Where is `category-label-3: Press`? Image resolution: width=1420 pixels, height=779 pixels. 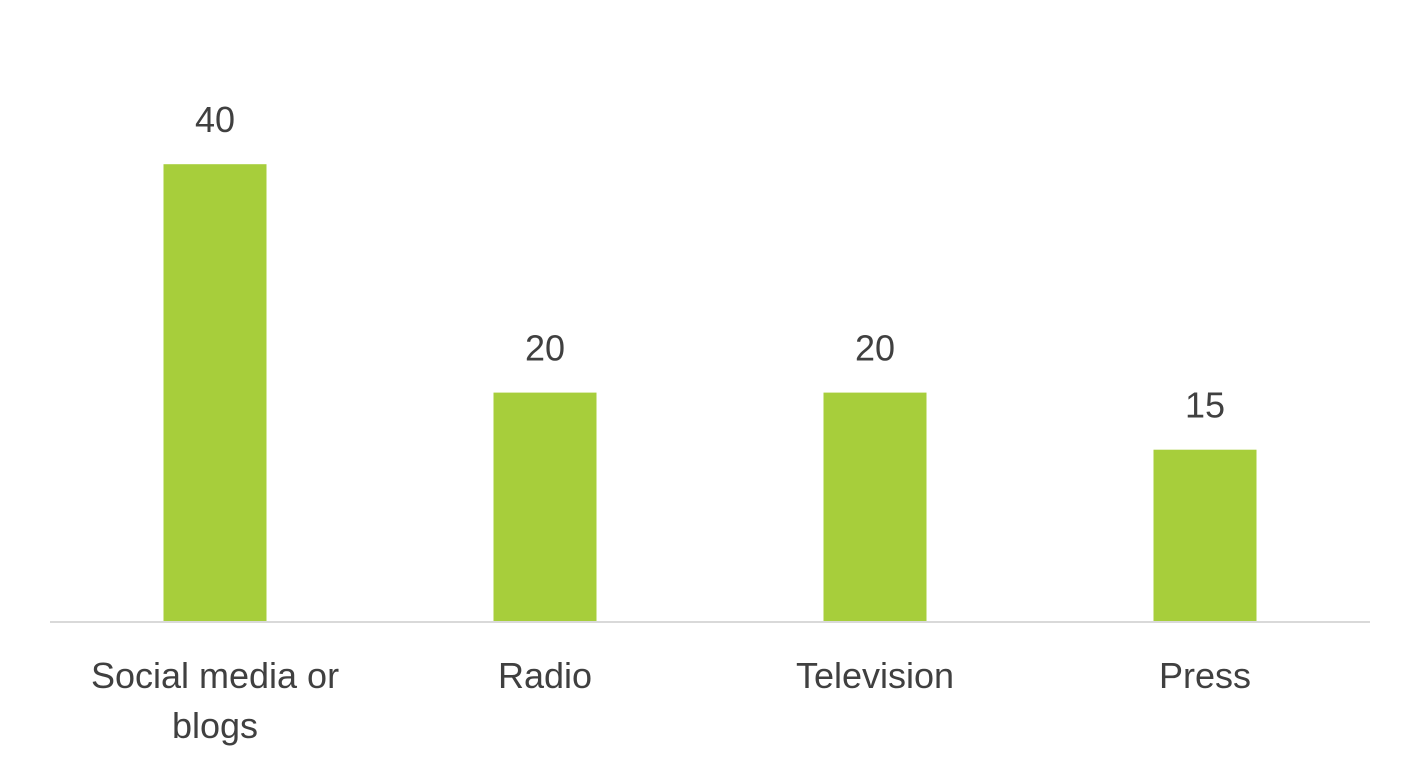
category-label-3: Press is located at coordinates (1205, 675).